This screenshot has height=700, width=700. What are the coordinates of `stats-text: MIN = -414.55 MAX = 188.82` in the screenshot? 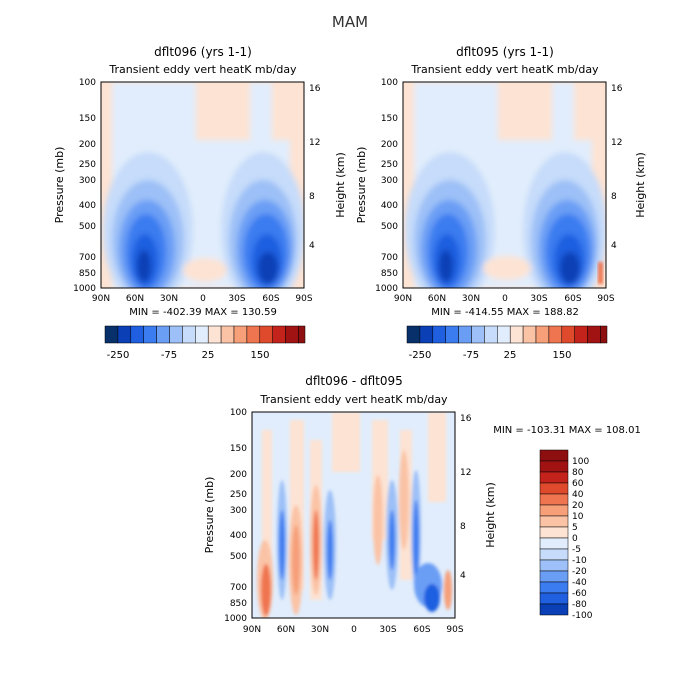 It's located at (505, 312).